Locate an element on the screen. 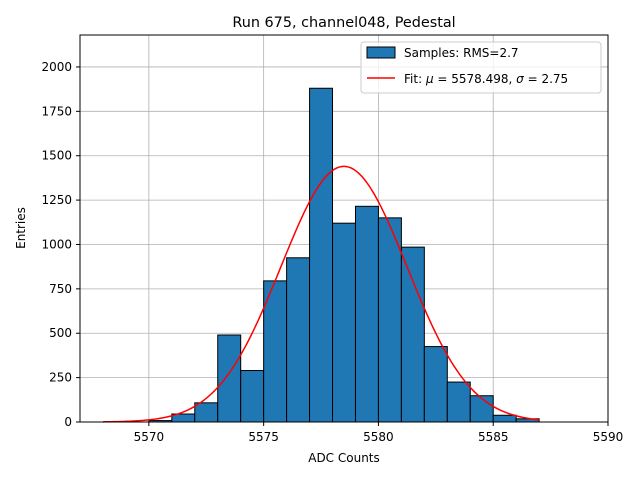 The height and width of the screenshot is (480, 640). y-tick-label: 1750 is located at coordinates (56, 111).